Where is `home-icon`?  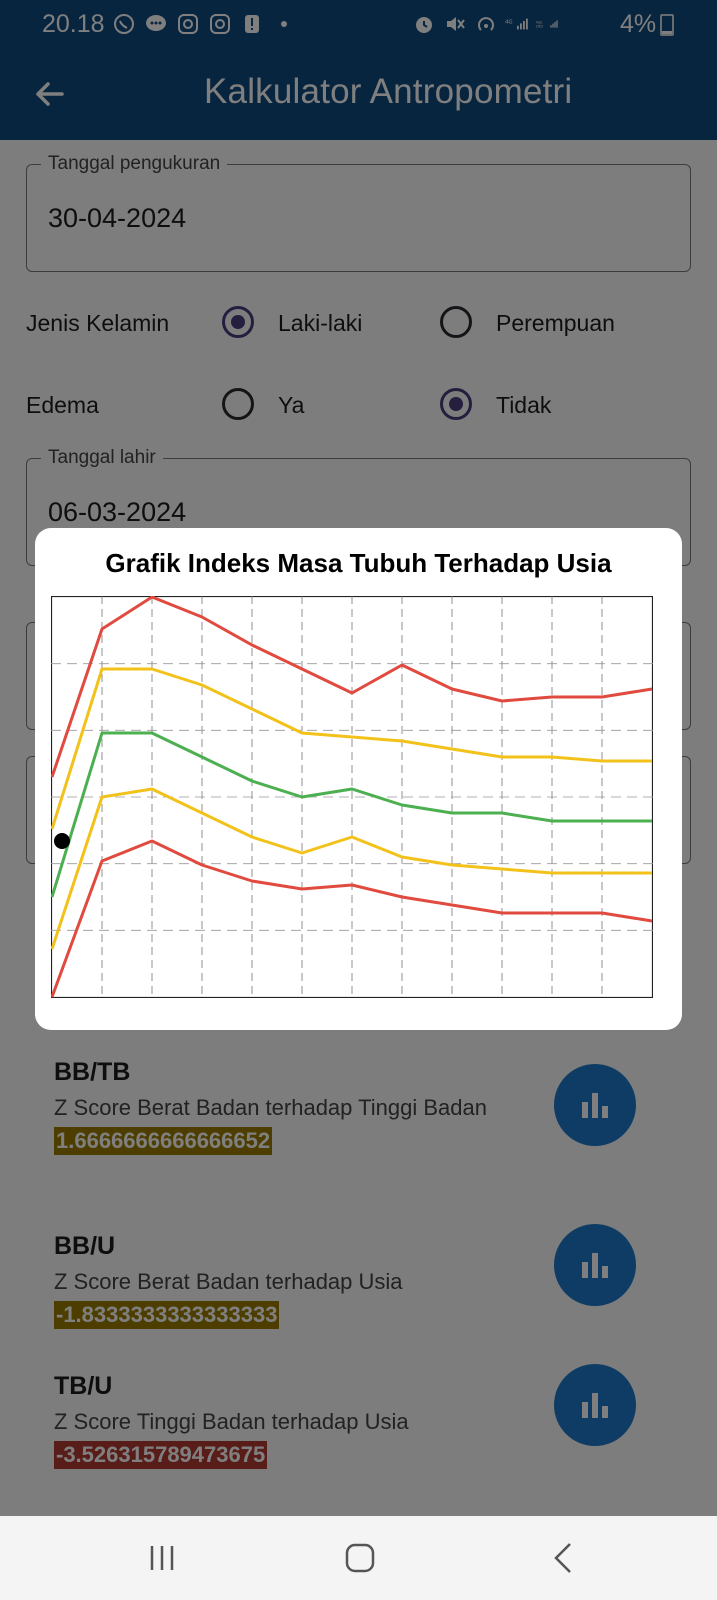
home-icon is located at coordinates (360, 1558).